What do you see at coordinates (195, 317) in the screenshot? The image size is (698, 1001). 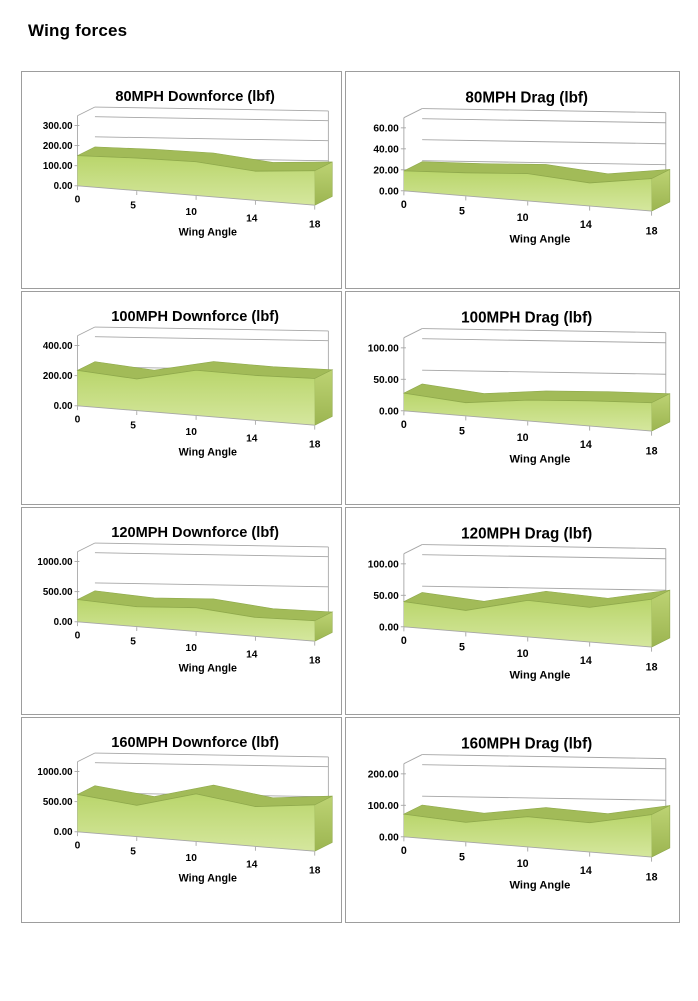 I see `chart-title: 100MPH Downforce (lbf)` at bounding box center [195, 317].